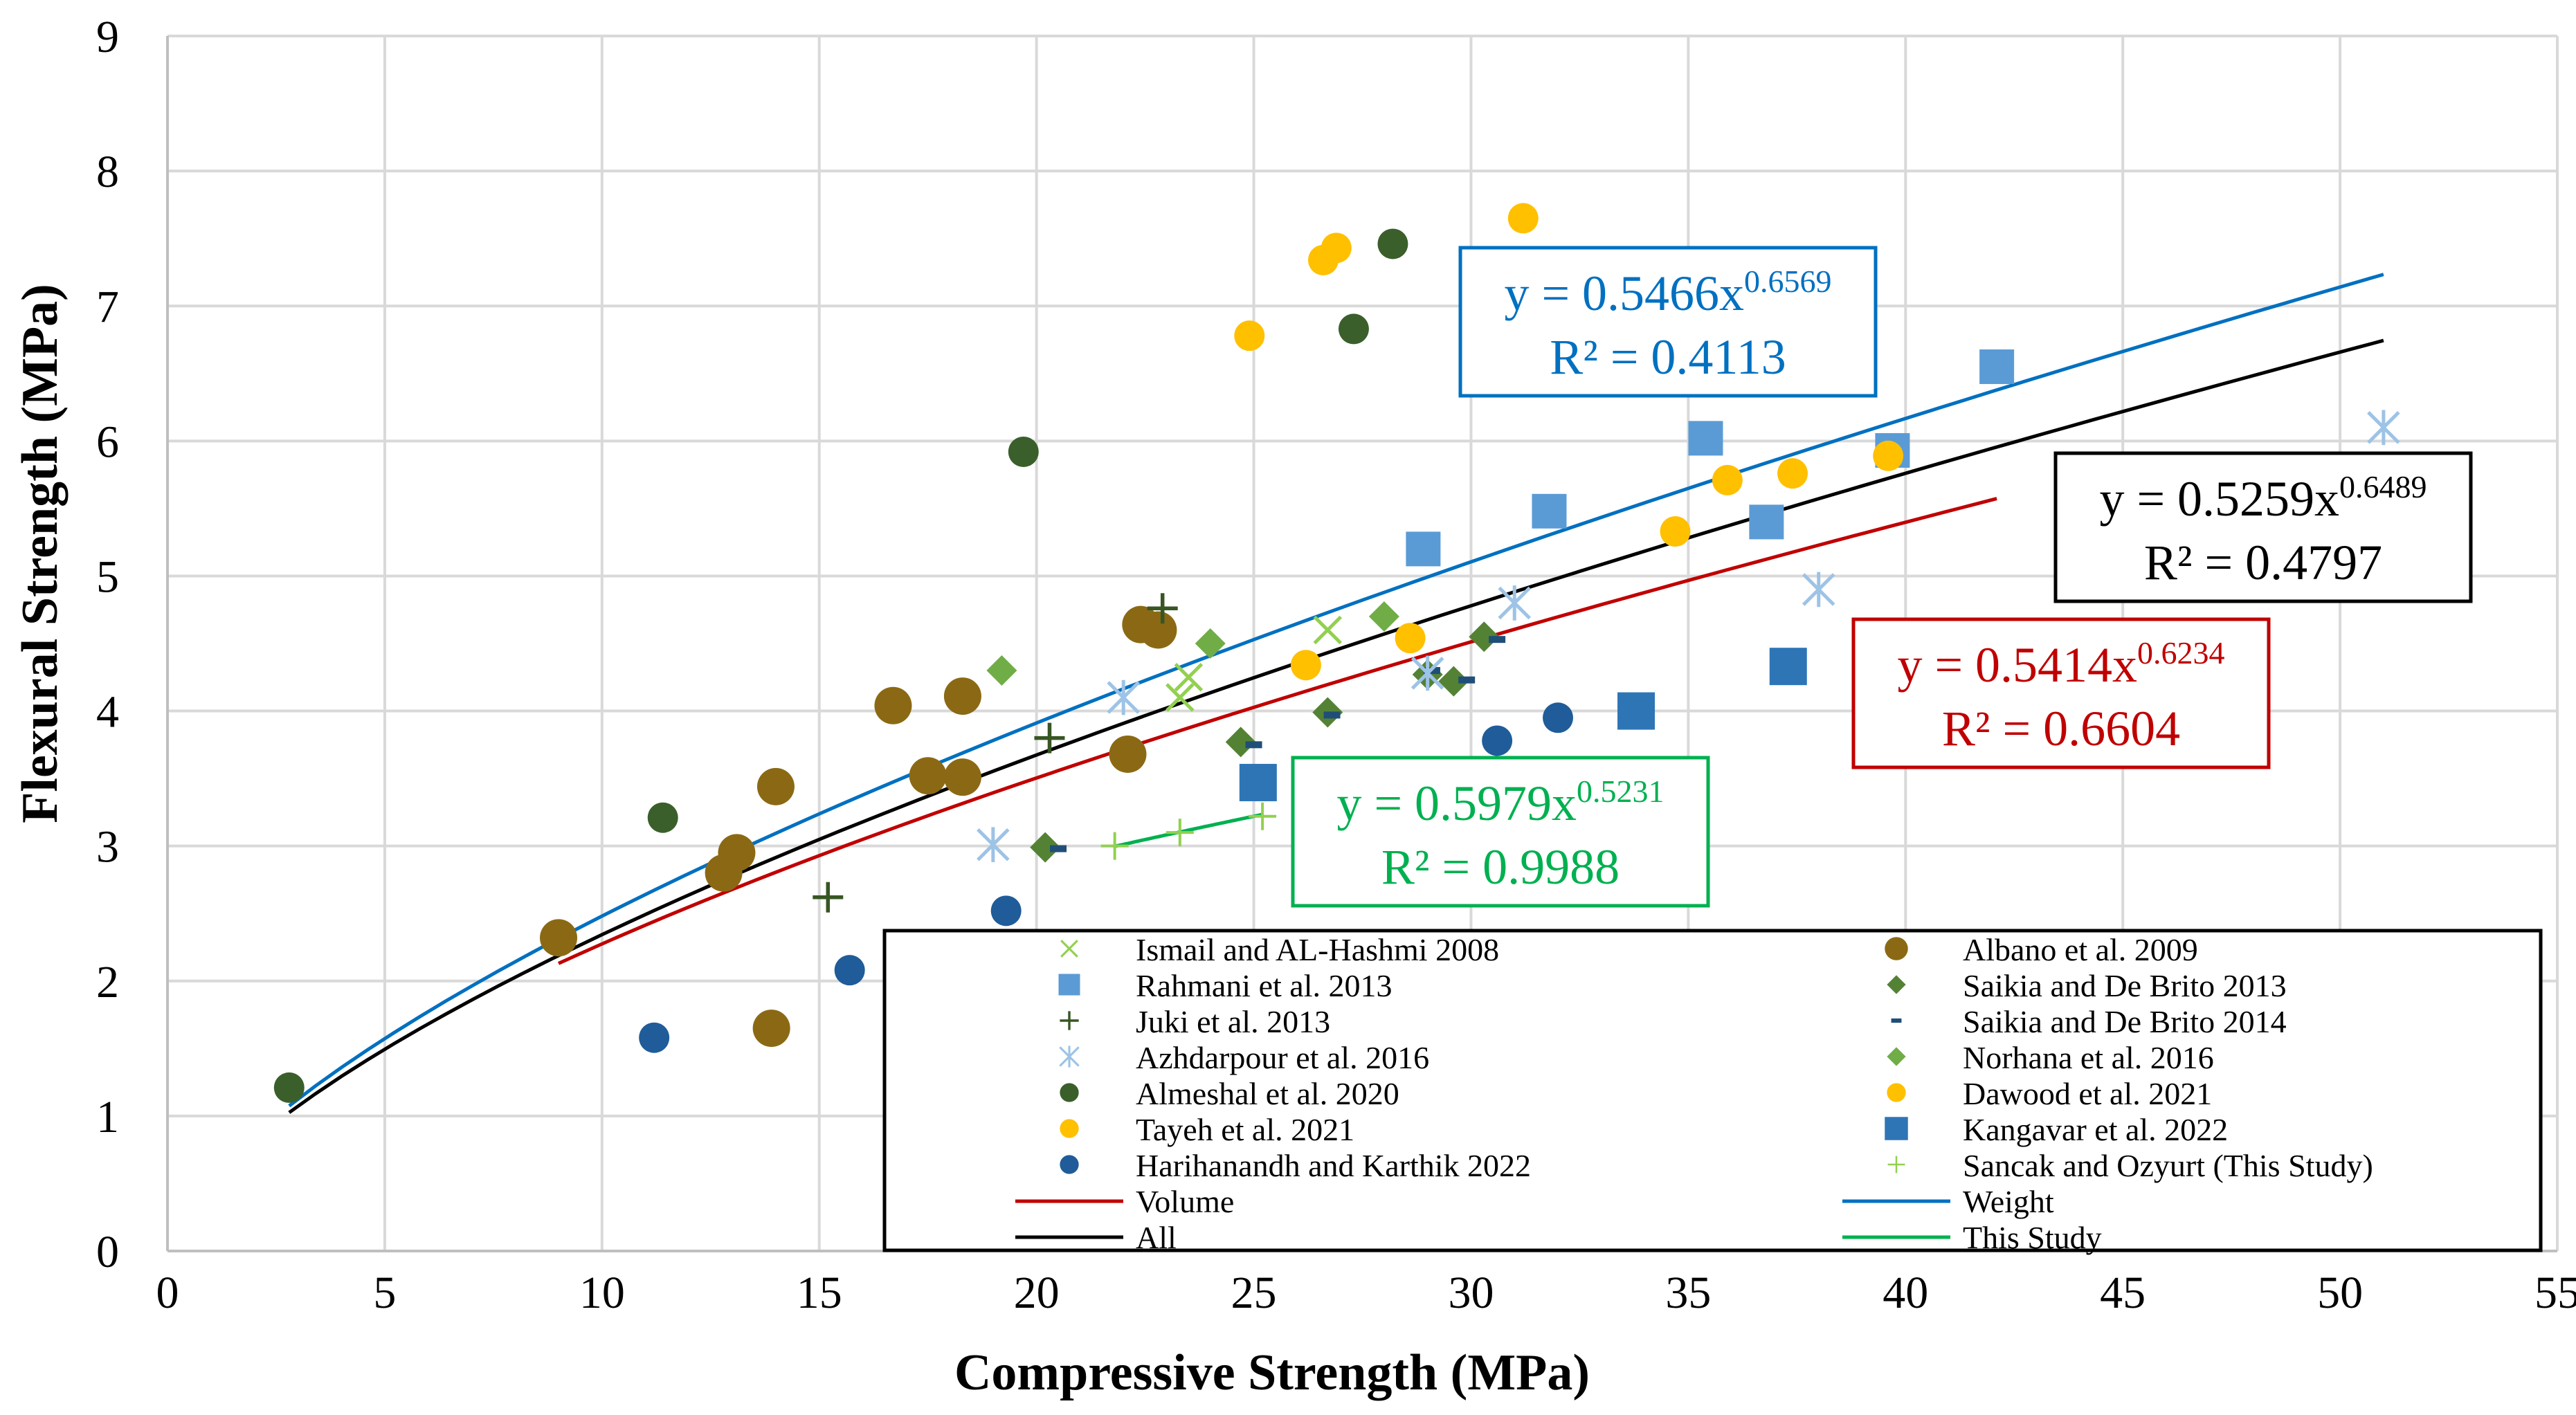  I want to click on legend-item-dawood-et-al-2021: Dawood et al. 2021, so click(2049, 1094).